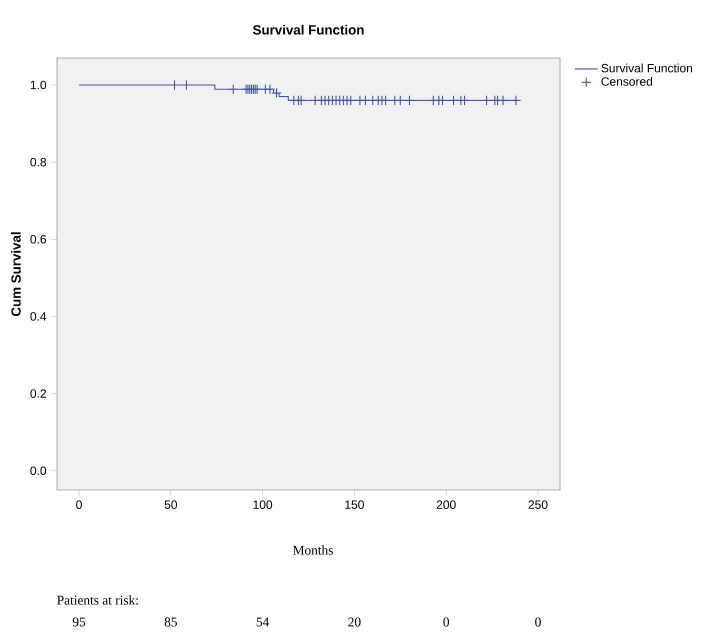 The width and height of the screenshot is (720, 642). I want to click on x-tick-label: 100, so click(263, 504).